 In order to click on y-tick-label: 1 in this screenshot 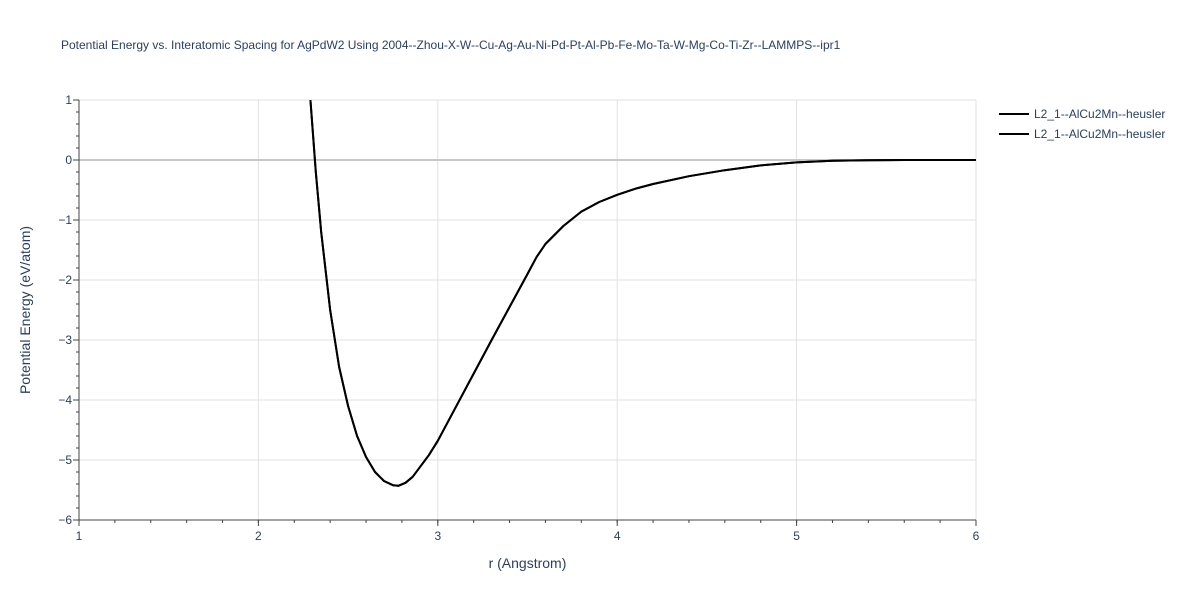, I will do `click(68, 100)`.